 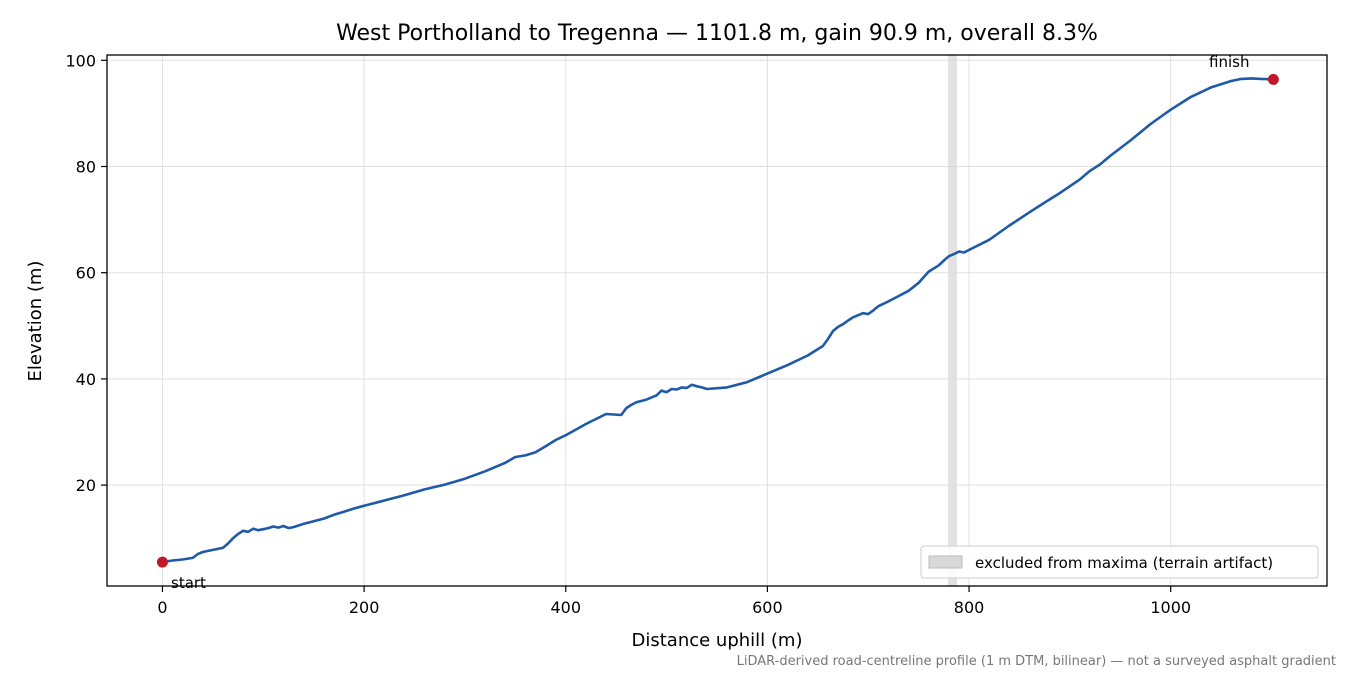 I want to click on y-tick-label: 80, so click(x=86, y=167).